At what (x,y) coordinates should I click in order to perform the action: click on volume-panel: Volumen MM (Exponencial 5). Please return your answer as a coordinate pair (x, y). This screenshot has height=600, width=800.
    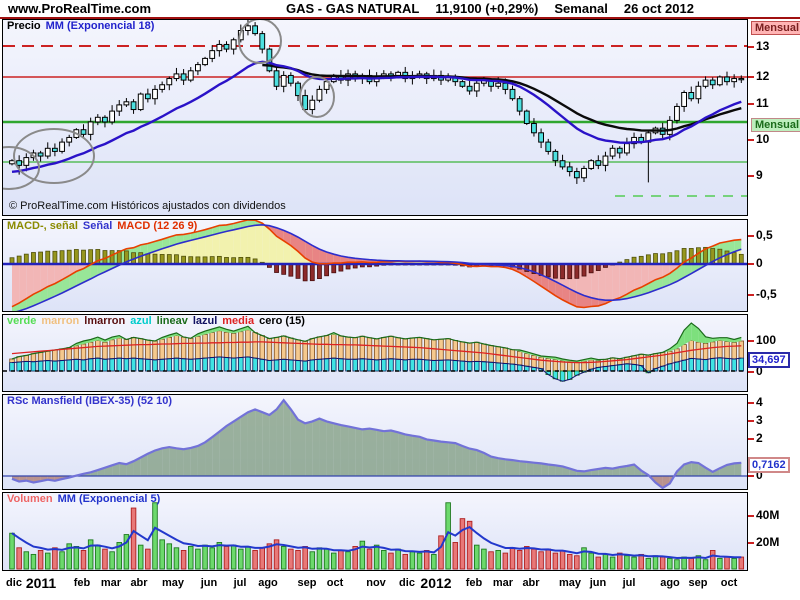
    Looking at the image, I should click on (375, 531).